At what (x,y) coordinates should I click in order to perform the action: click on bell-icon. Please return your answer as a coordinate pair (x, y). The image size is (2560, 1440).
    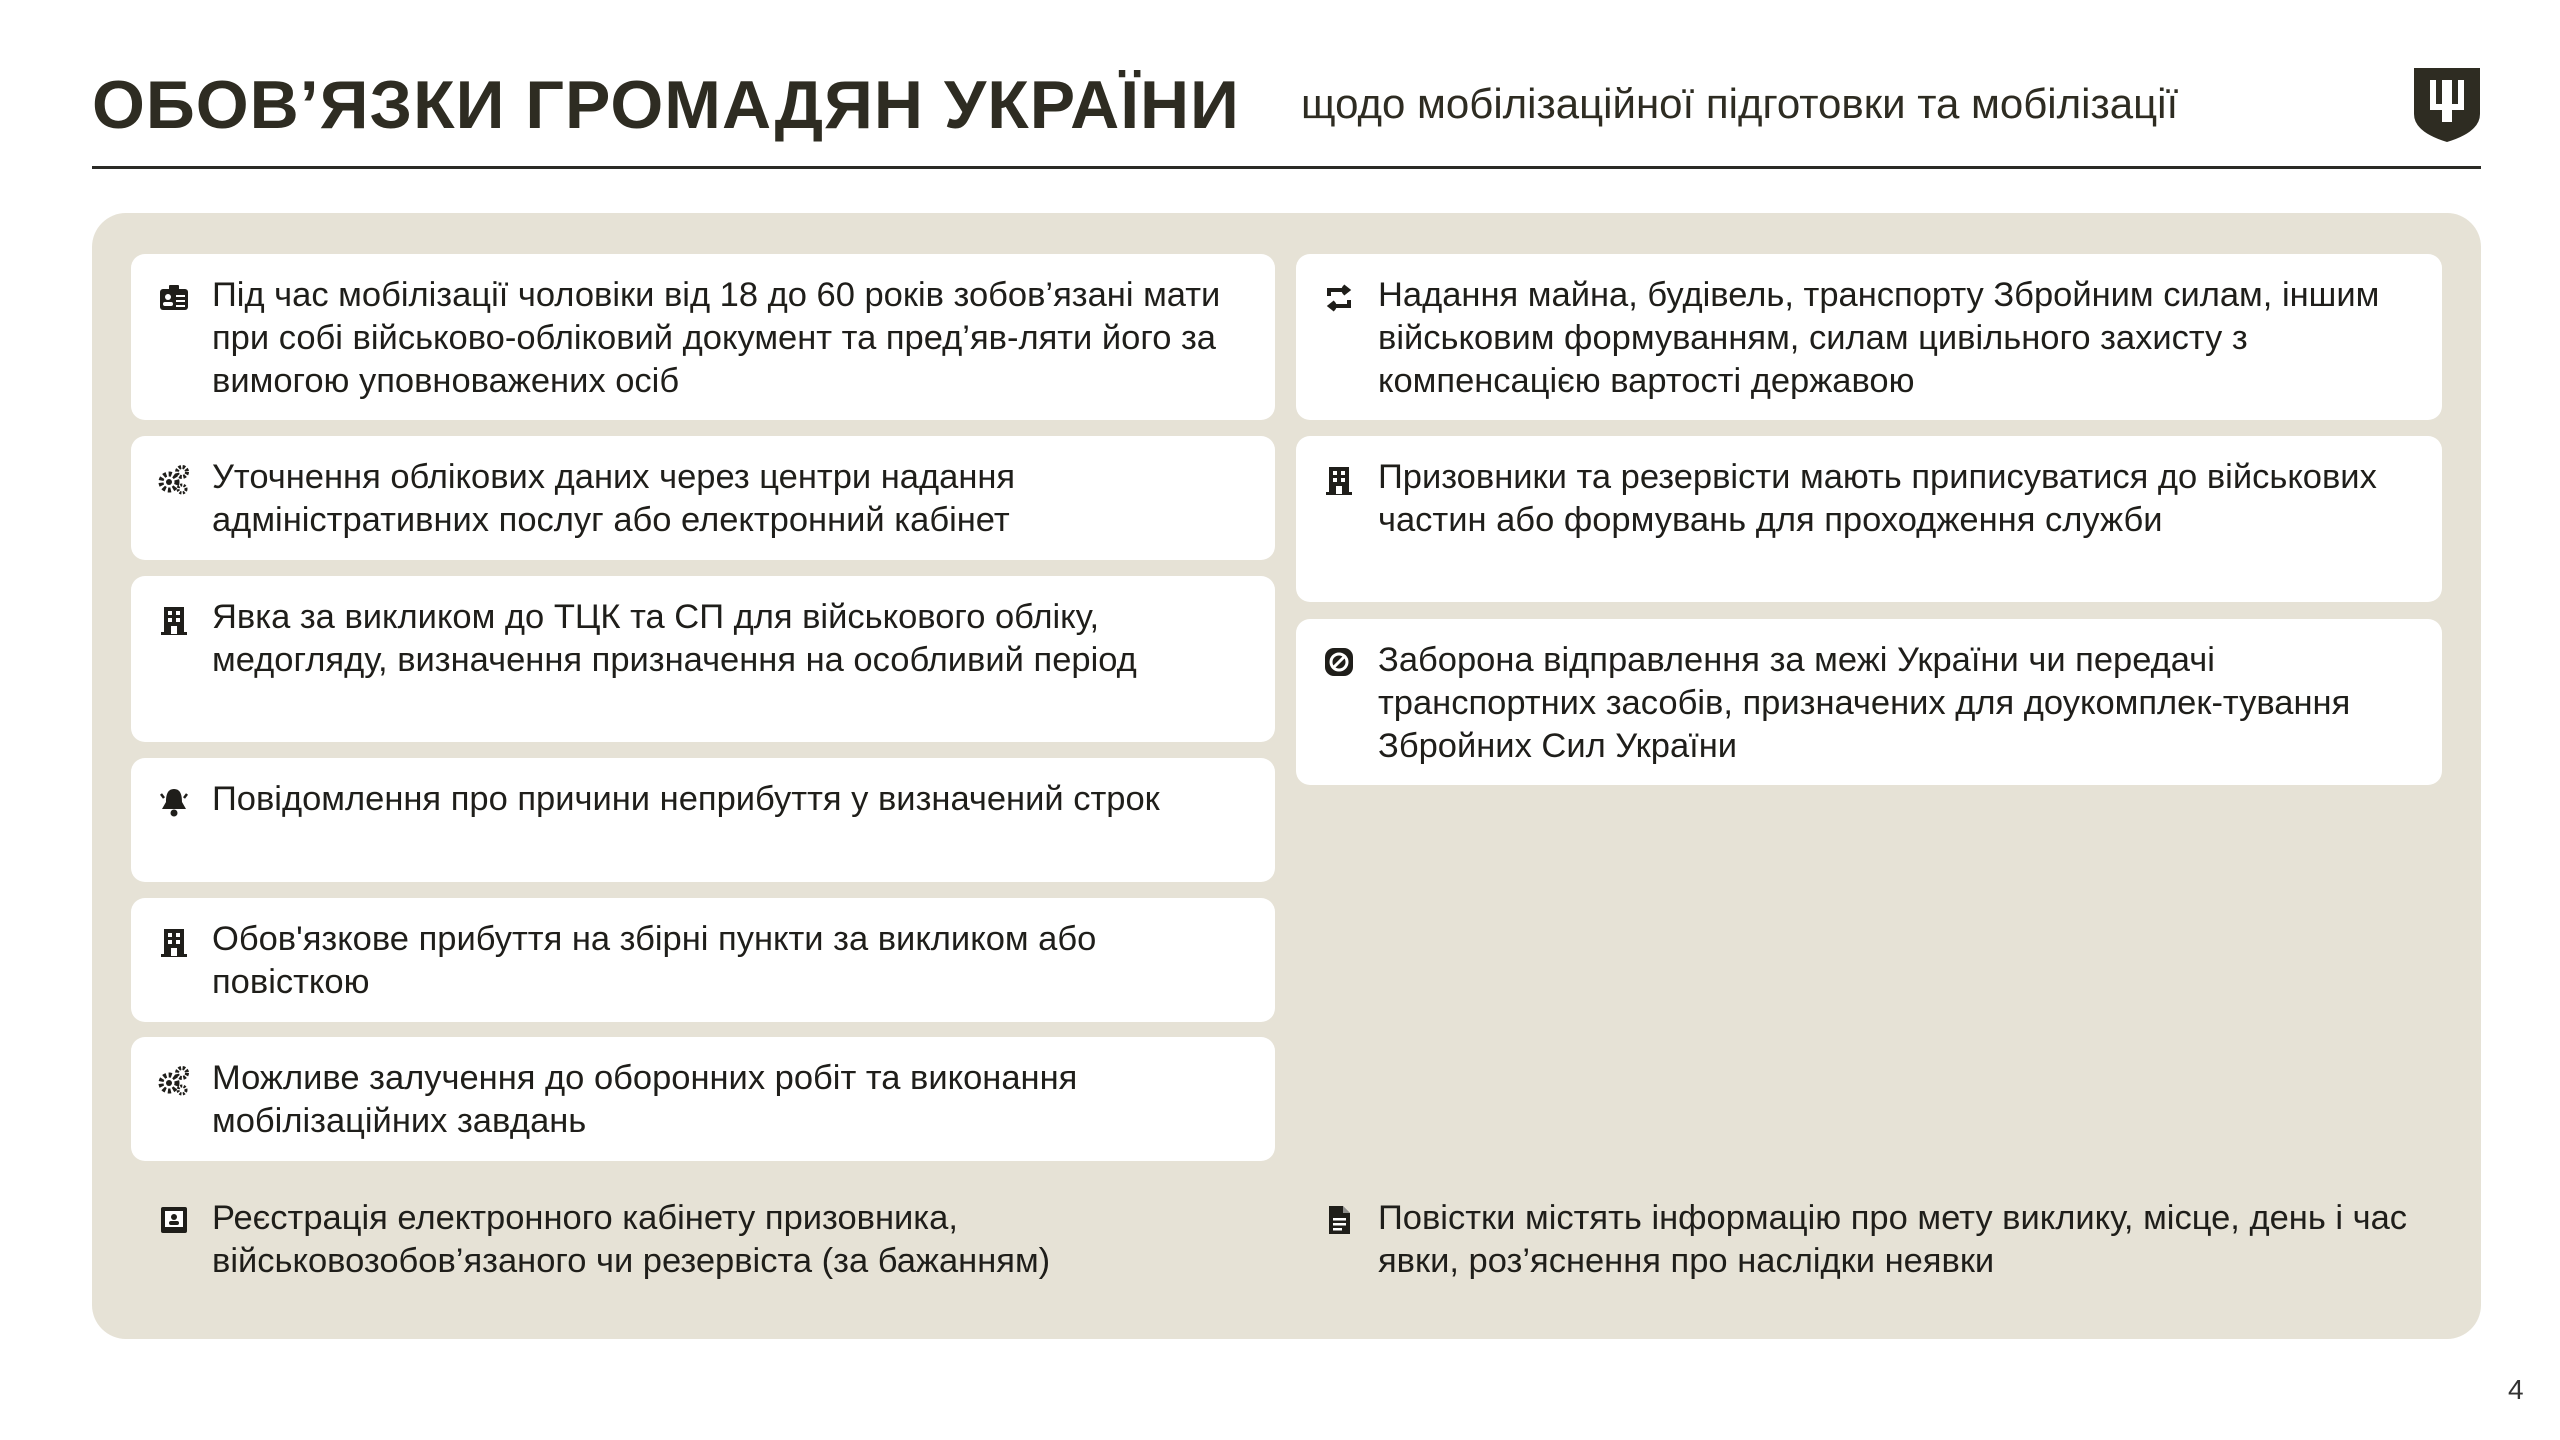
    Looking at the image, I should click on (174, 803).